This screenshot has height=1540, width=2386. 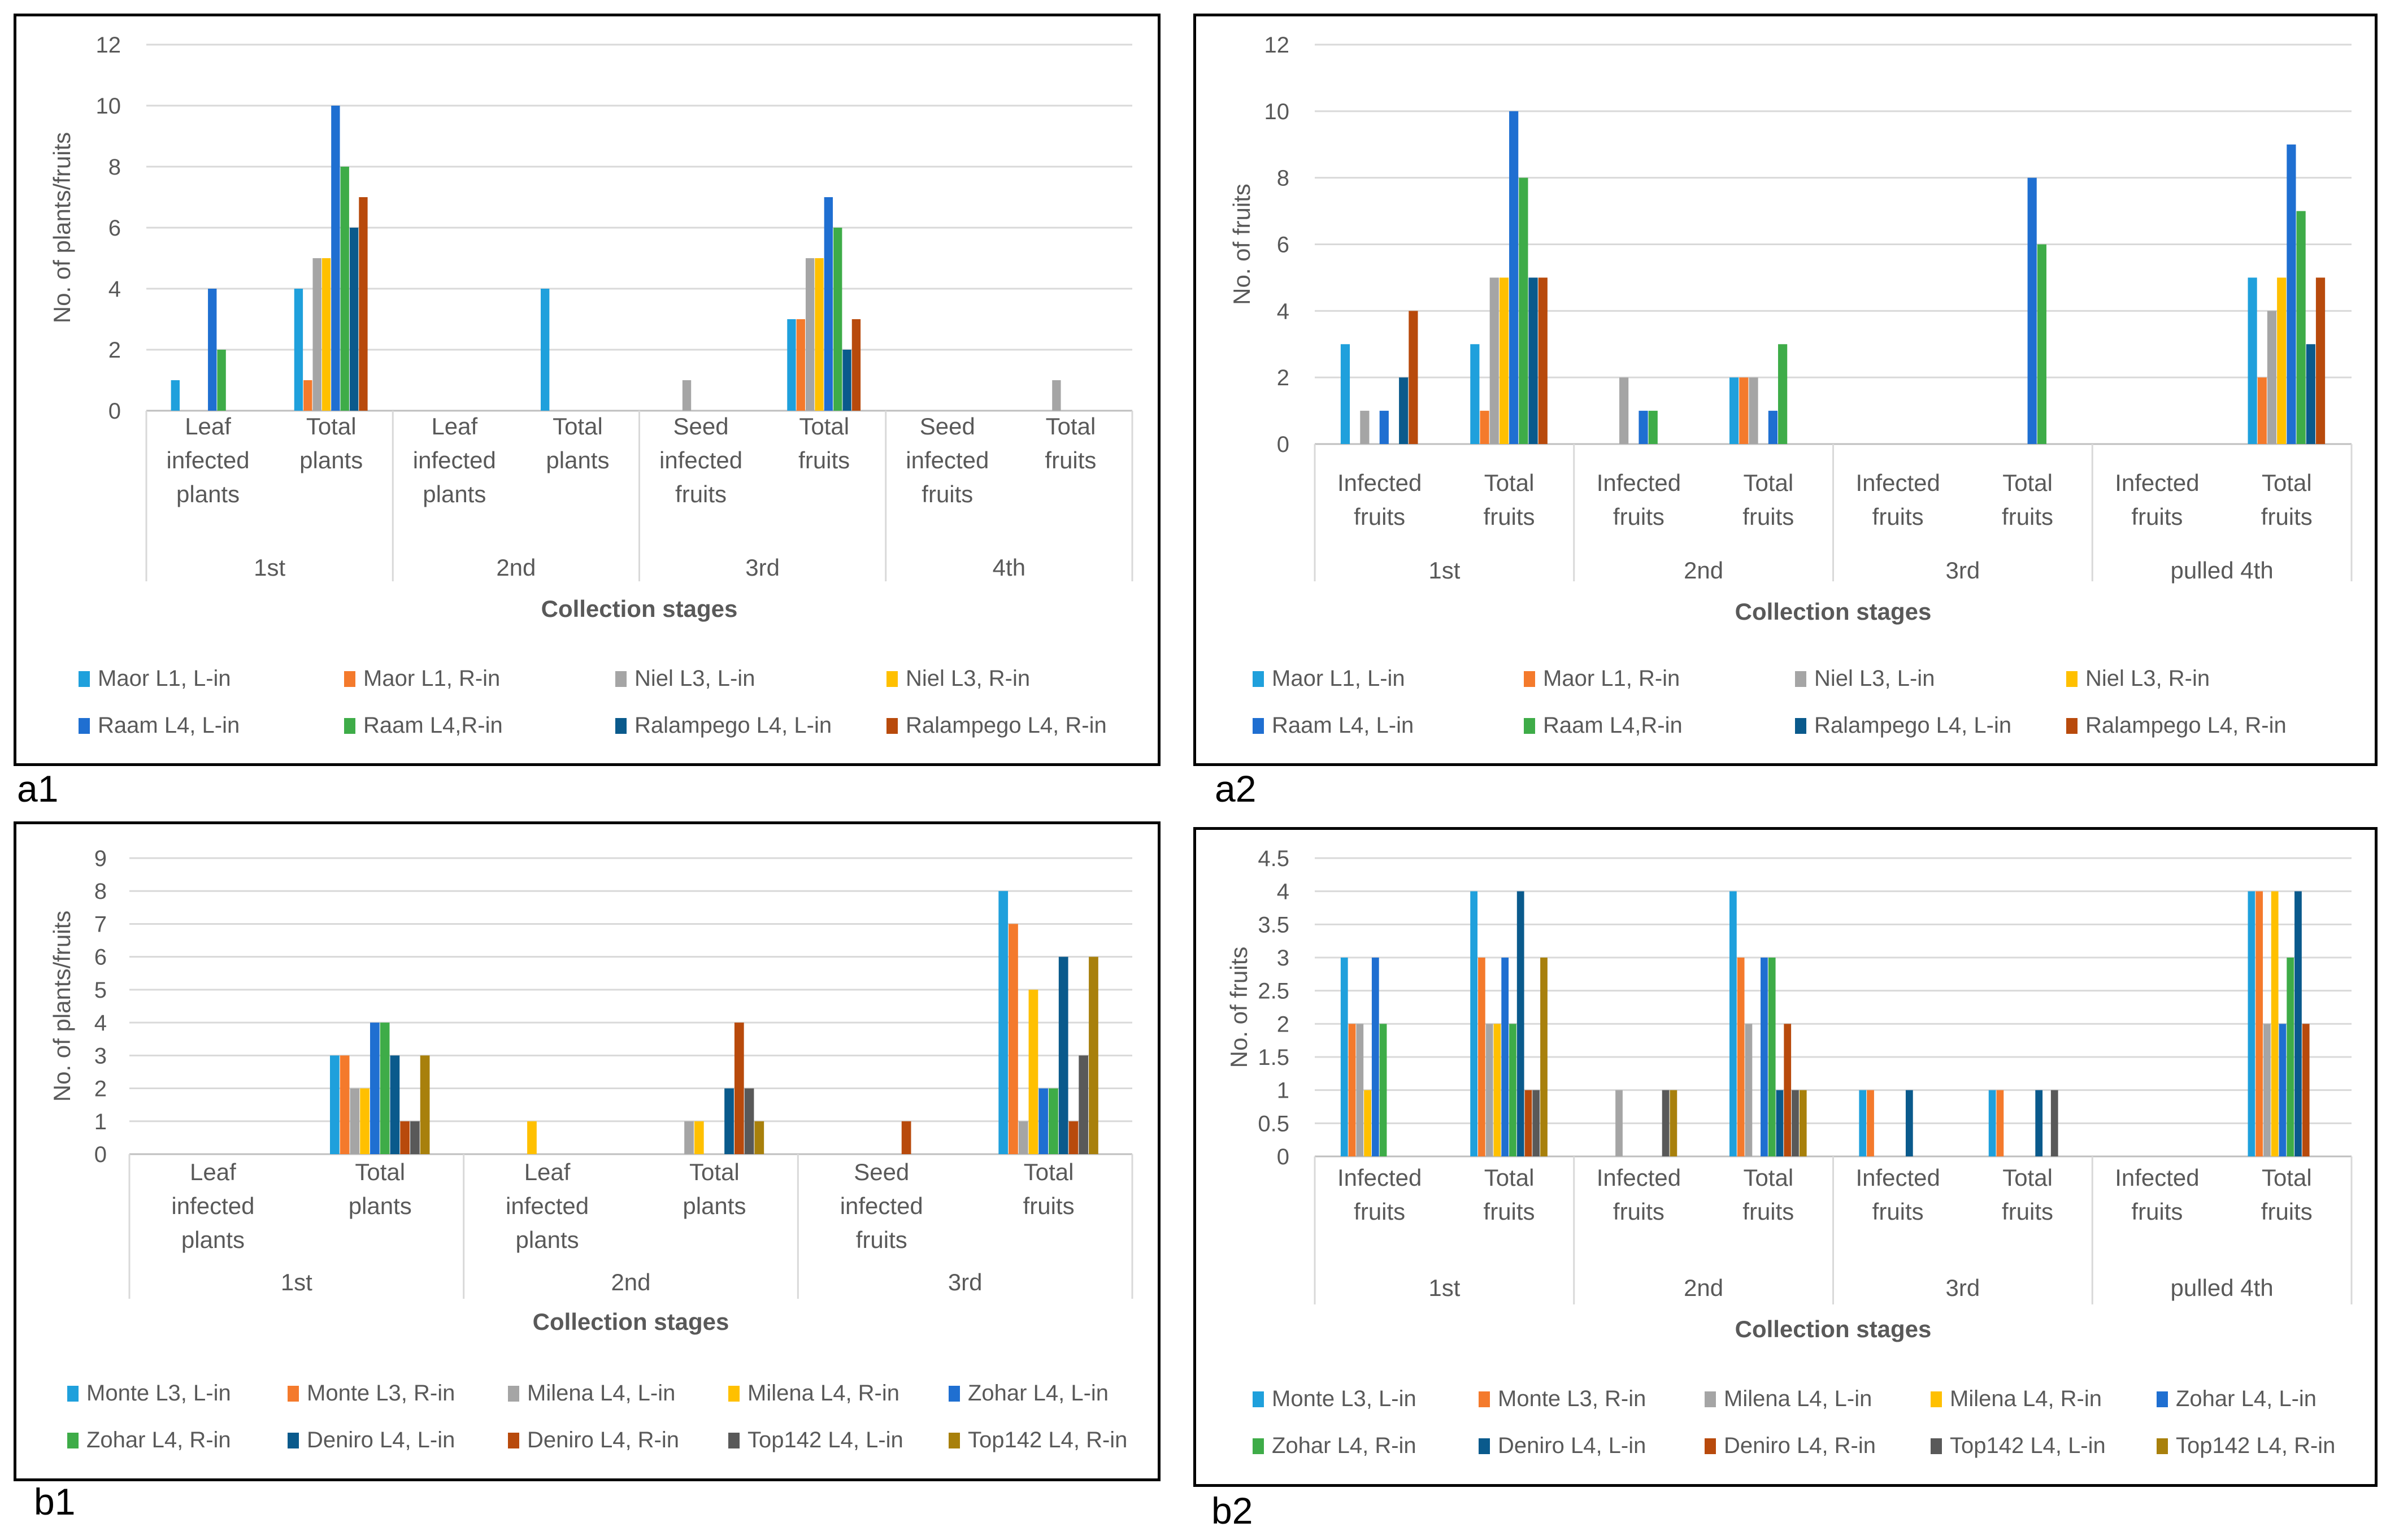 I want to click on y-tick-label: 4, so click(x=1283, y=892).